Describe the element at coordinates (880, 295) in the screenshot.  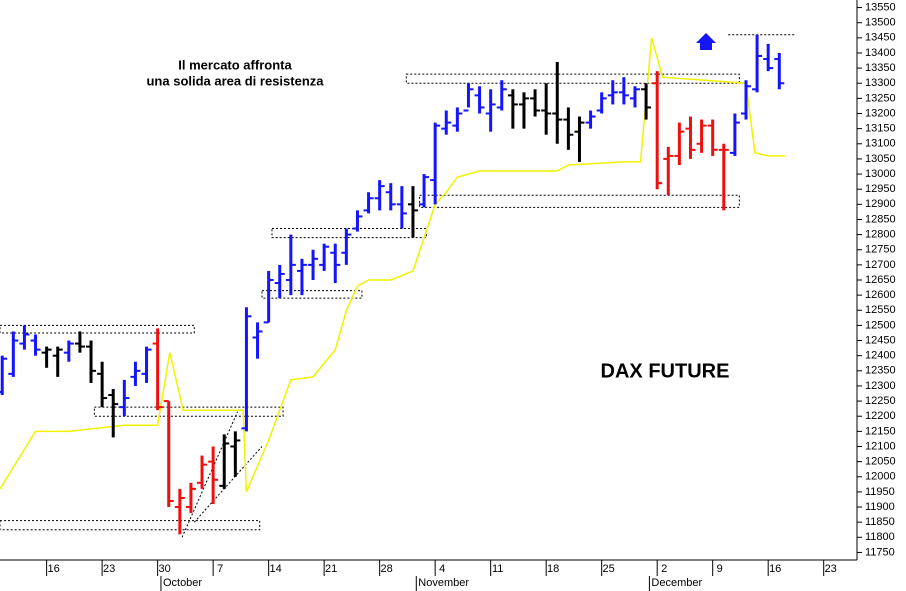
I see `y-tick-label: 12600` at that location.